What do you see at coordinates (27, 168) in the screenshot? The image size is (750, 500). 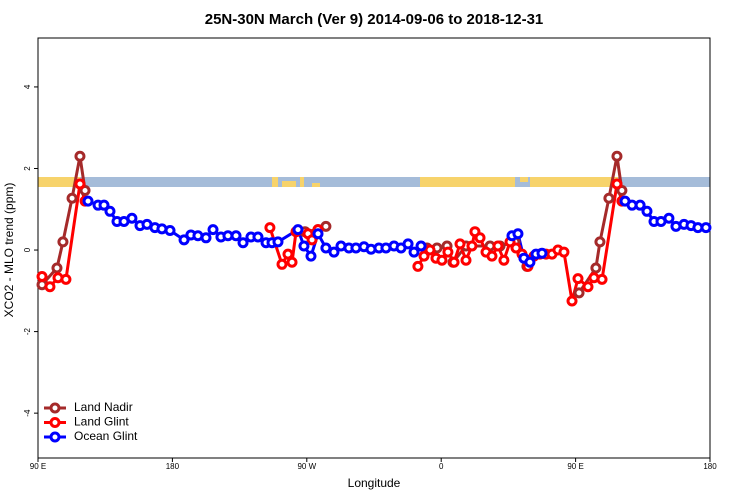 I see `y-tick-label: 2` at bounding box center [27, 168].